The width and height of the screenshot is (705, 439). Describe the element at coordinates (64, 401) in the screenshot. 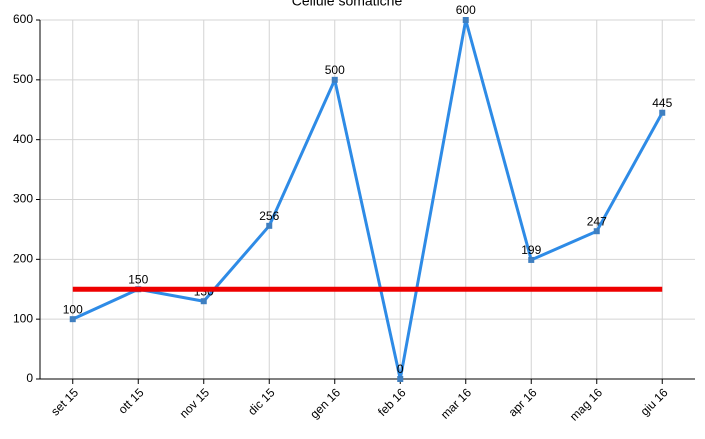

I see `x-tick-label: set 15` at that location.